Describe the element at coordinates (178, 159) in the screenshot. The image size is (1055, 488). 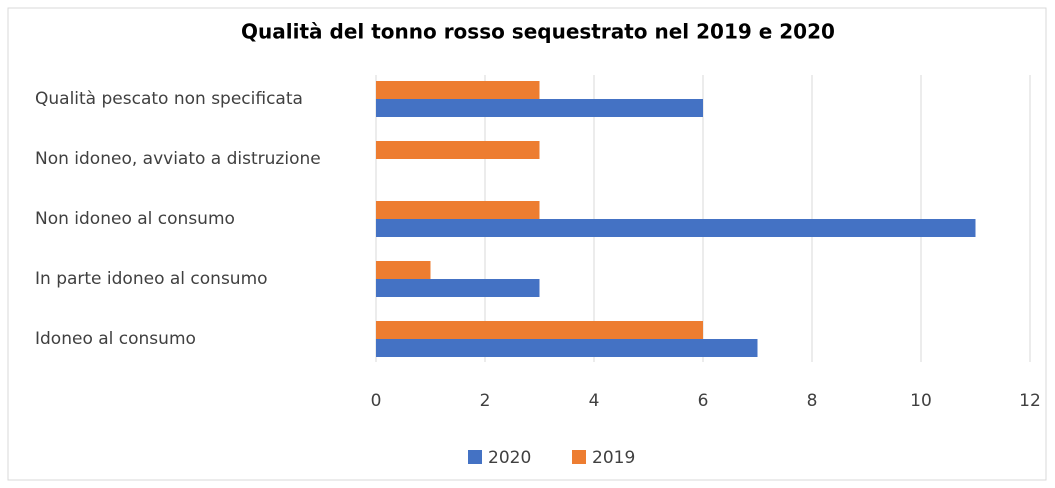
I see `y-tick-label: Non idoneo, avviato a distruzione` at that location.